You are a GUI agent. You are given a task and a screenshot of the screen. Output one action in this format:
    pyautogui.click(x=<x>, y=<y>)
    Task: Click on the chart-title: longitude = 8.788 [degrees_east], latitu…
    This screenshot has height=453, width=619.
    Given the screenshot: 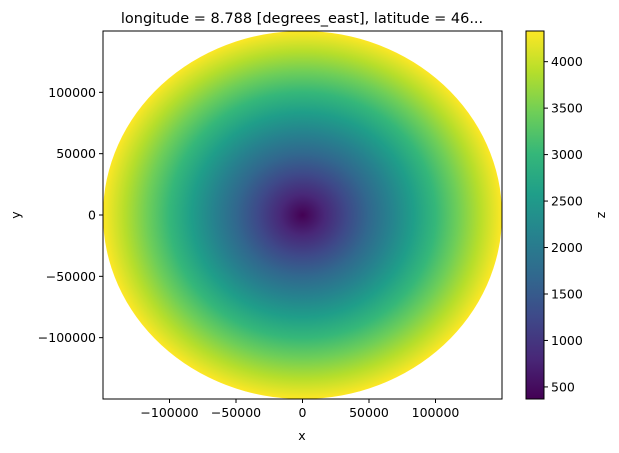 What is the action you would take?
    pyautogui.click(x=302, y=19)
    